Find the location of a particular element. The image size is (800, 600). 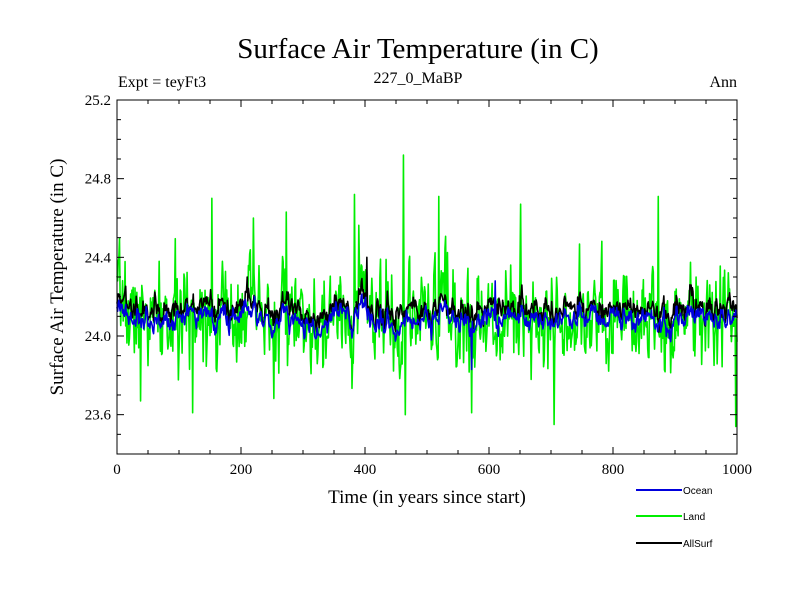

x-tick-label: 800 is located at coordinates (613, 470).